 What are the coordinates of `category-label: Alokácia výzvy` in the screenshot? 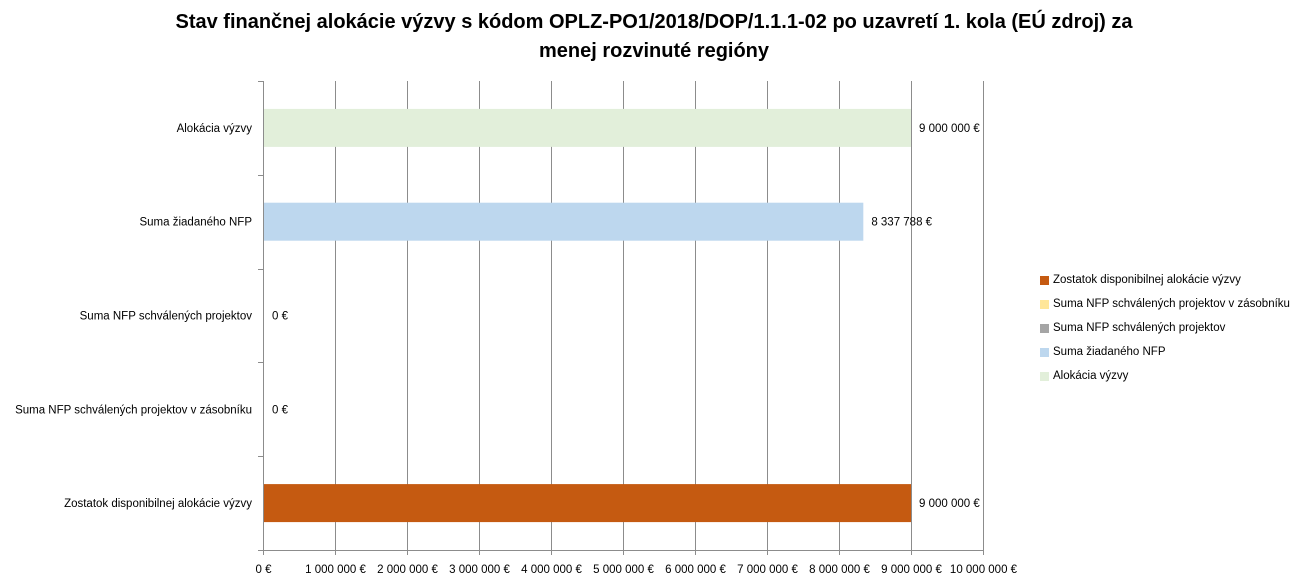 It's located at (215, 129).